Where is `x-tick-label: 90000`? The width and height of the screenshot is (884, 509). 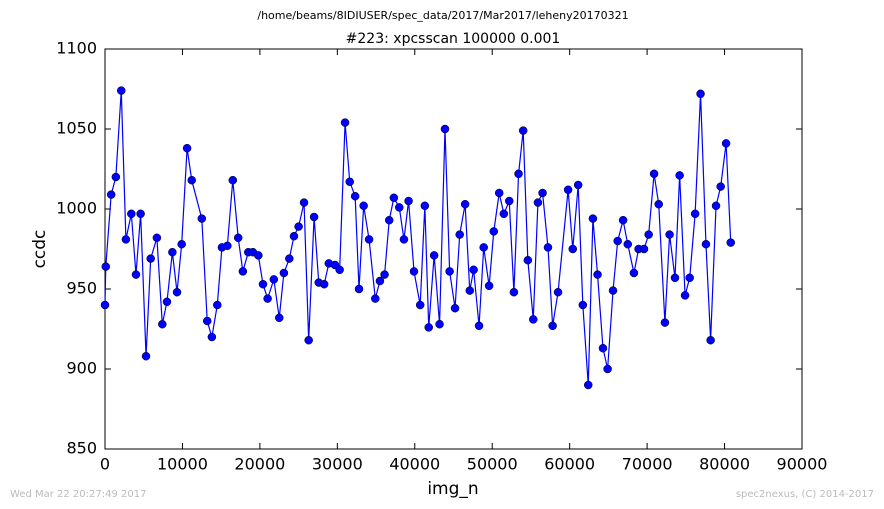 x-tick-label: 90000 is located at coordinates (802, 464).